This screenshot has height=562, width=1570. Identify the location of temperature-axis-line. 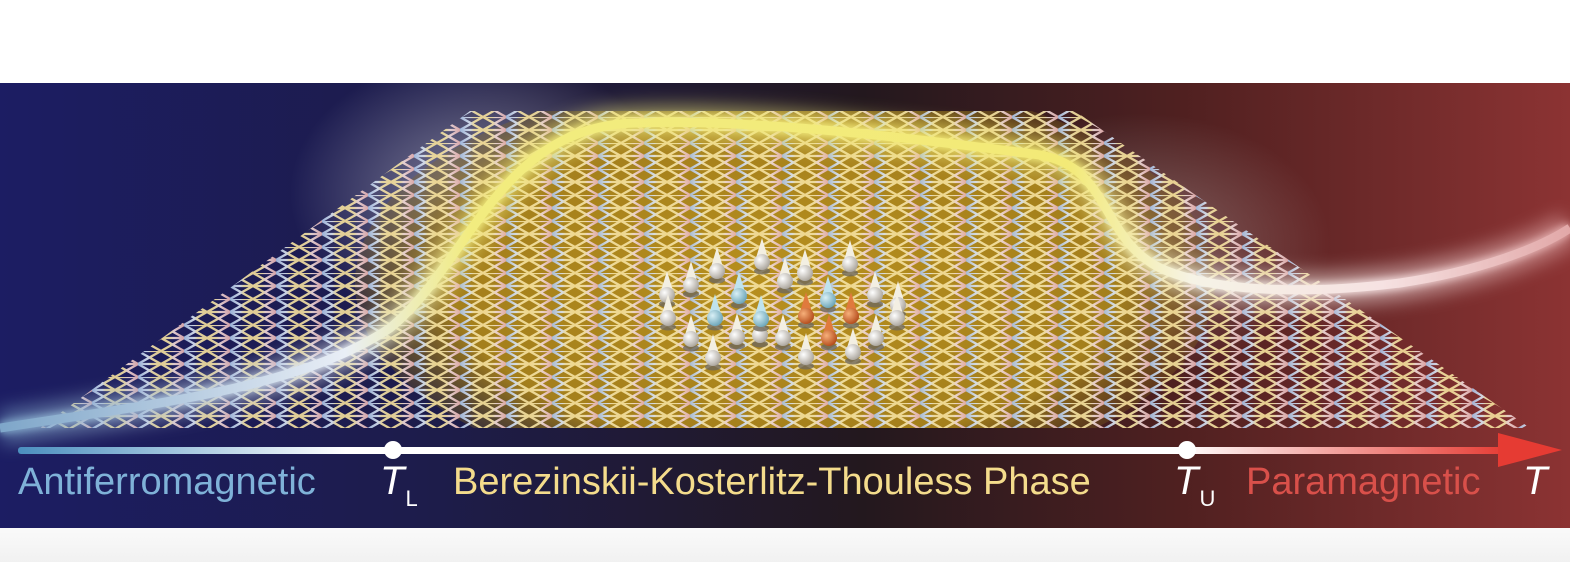
(763, 450).